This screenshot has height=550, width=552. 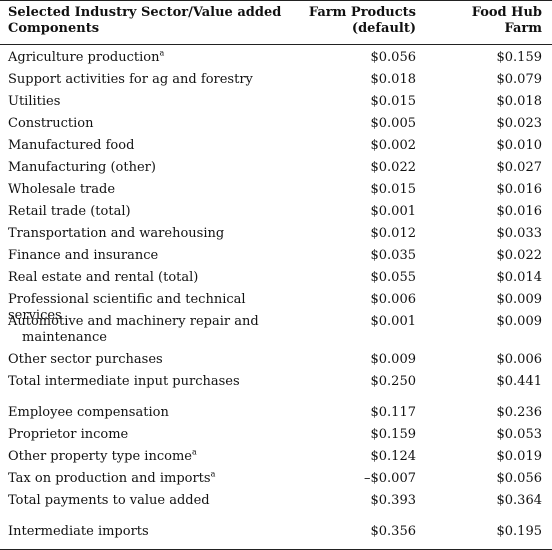 I want to click on row-label: Wholesale trade, so click(x=155, y=190).